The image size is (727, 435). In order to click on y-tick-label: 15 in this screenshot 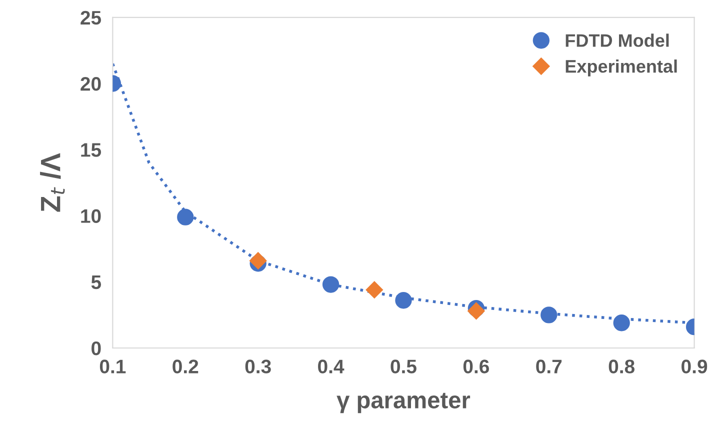, I will do `click(91, 150)`.